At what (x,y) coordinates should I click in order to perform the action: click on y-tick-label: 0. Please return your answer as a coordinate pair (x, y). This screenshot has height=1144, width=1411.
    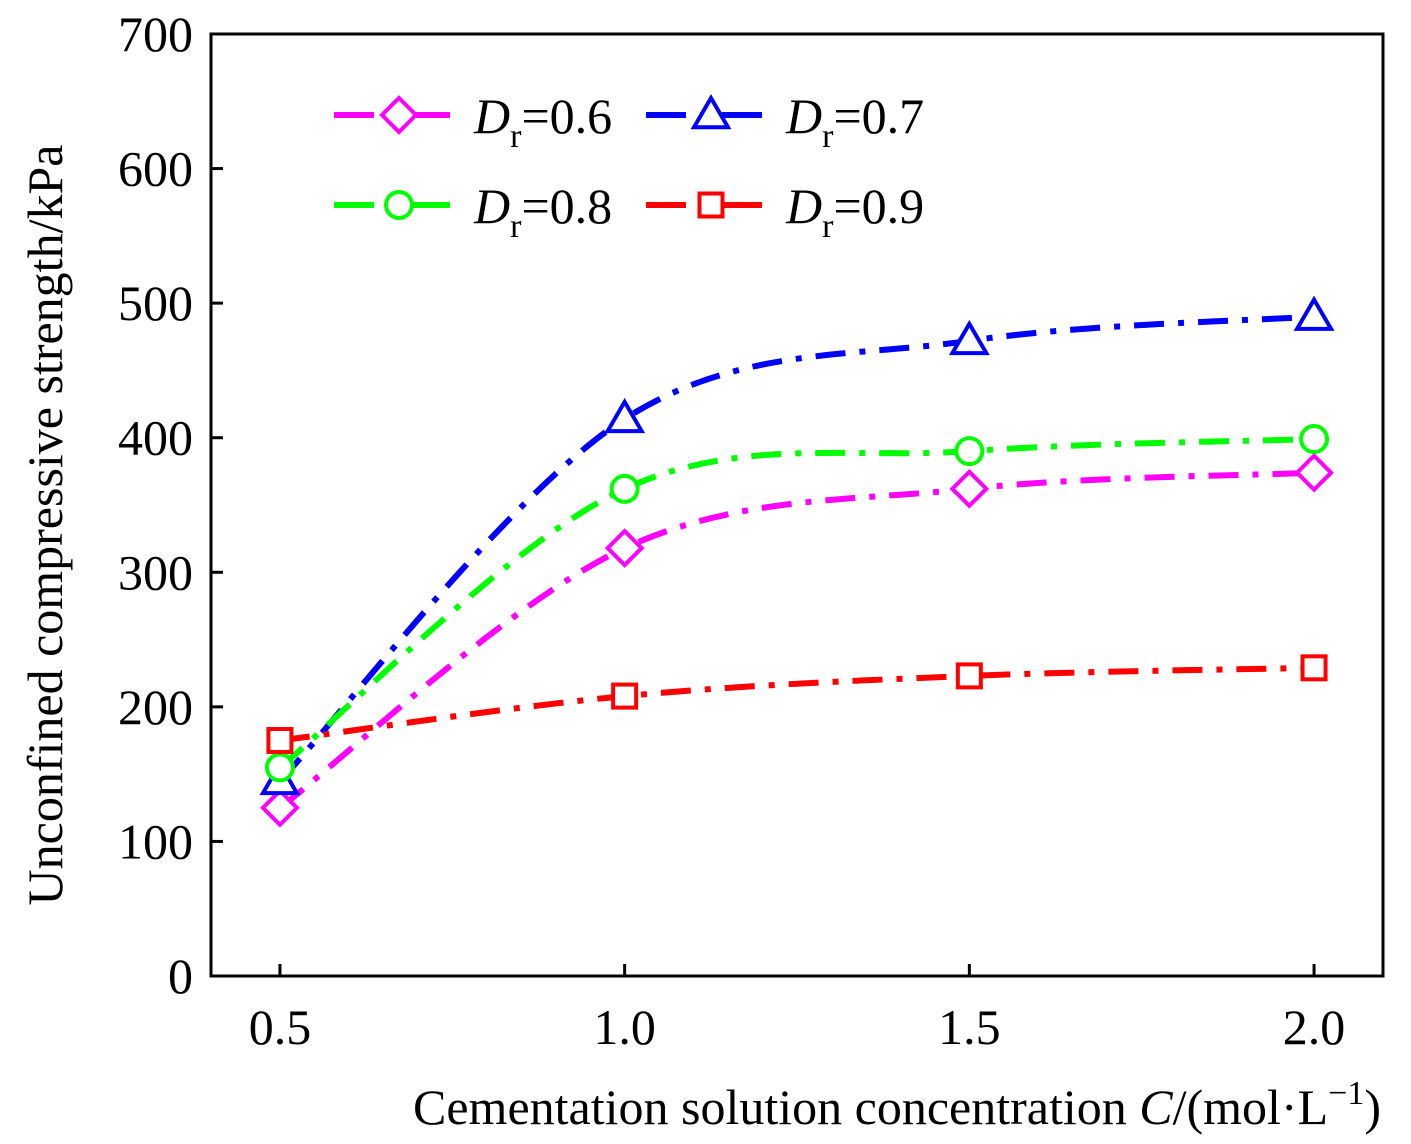
    Looking at the image, I should click on (180, 976).